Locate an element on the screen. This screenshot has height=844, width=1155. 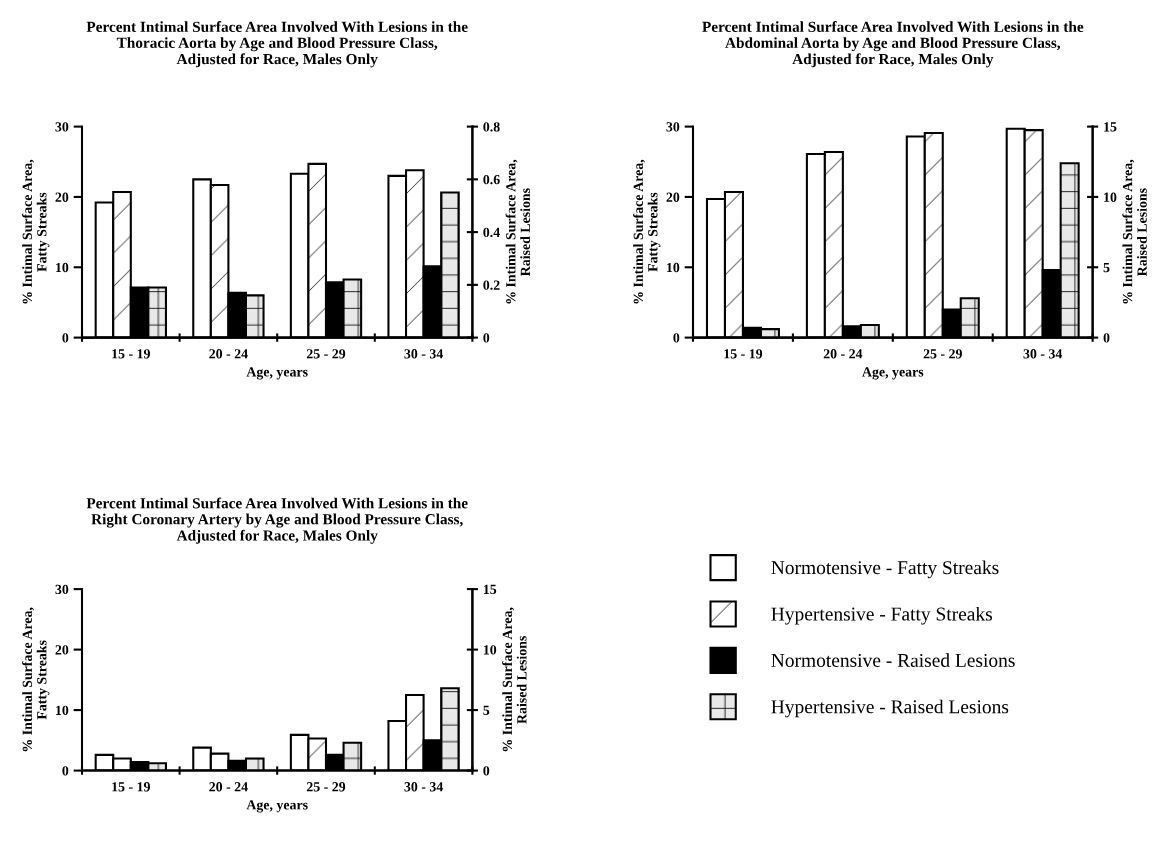
chart-title: Percent Intimal Surface Area Involved With Lesions in the Thoracic Aorta by Age and Blood Pressure Class, Adjusted for Race, Males Only is located at coordinates (277, 44).